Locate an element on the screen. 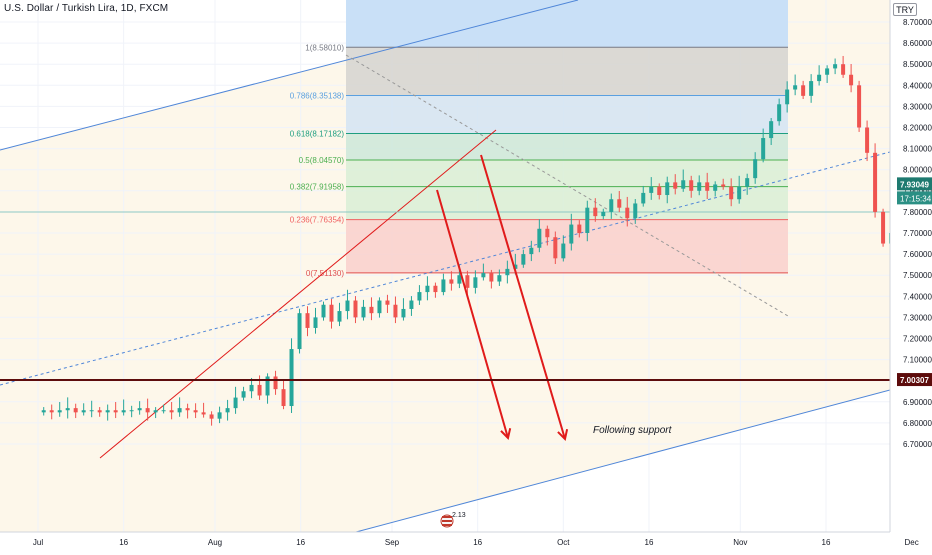 This screenshot has width=932, height=555. time-tick-label: Aug is located at coordinates (215, 542).